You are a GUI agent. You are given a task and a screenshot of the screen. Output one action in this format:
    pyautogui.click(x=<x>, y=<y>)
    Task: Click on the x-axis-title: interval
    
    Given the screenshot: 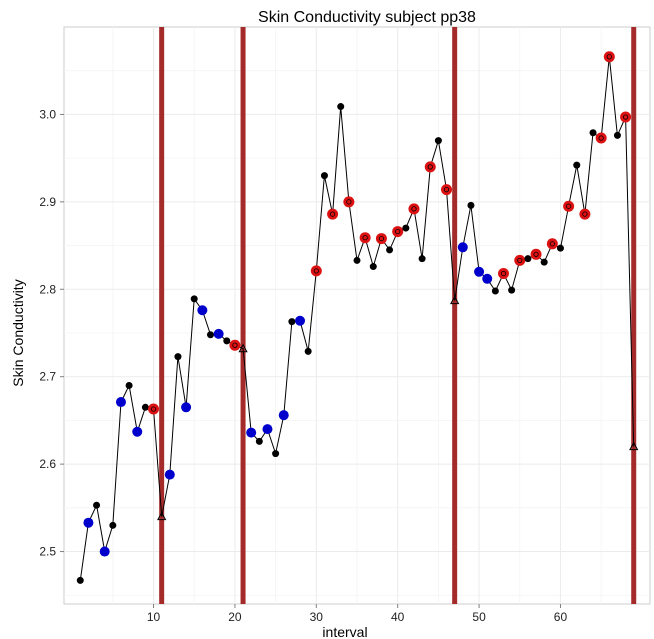 What is the action you would take?
    pyautogui.click(x=344, y=631)
    